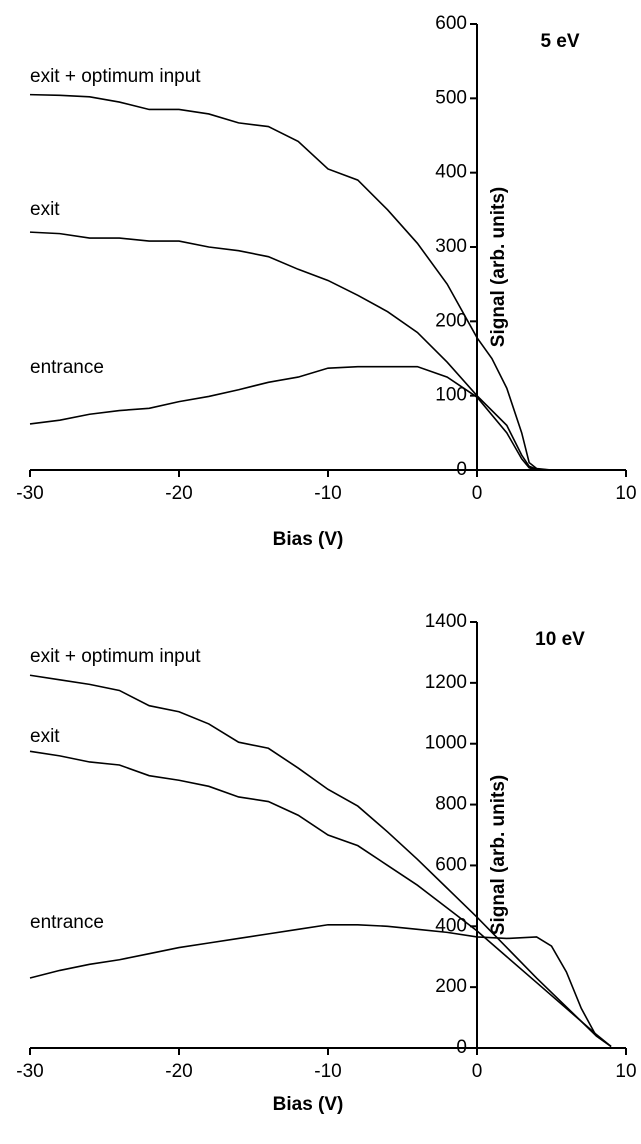  I want to click on y-tick-label: 1200, so click(446, 682).